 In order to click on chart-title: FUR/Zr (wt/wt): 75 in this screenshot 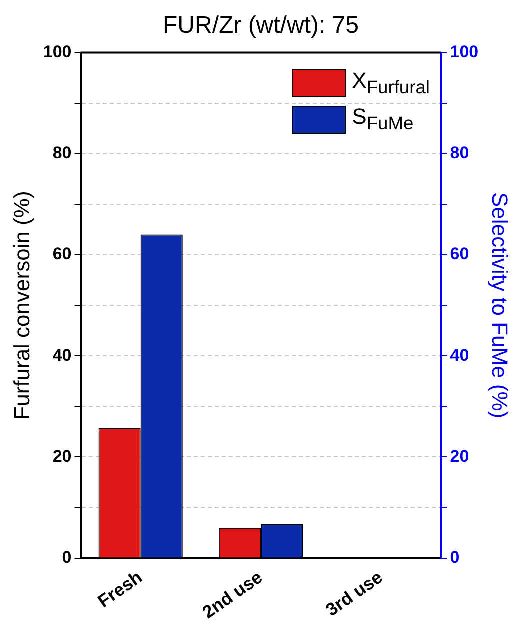, I will do `click(261, 26)`.